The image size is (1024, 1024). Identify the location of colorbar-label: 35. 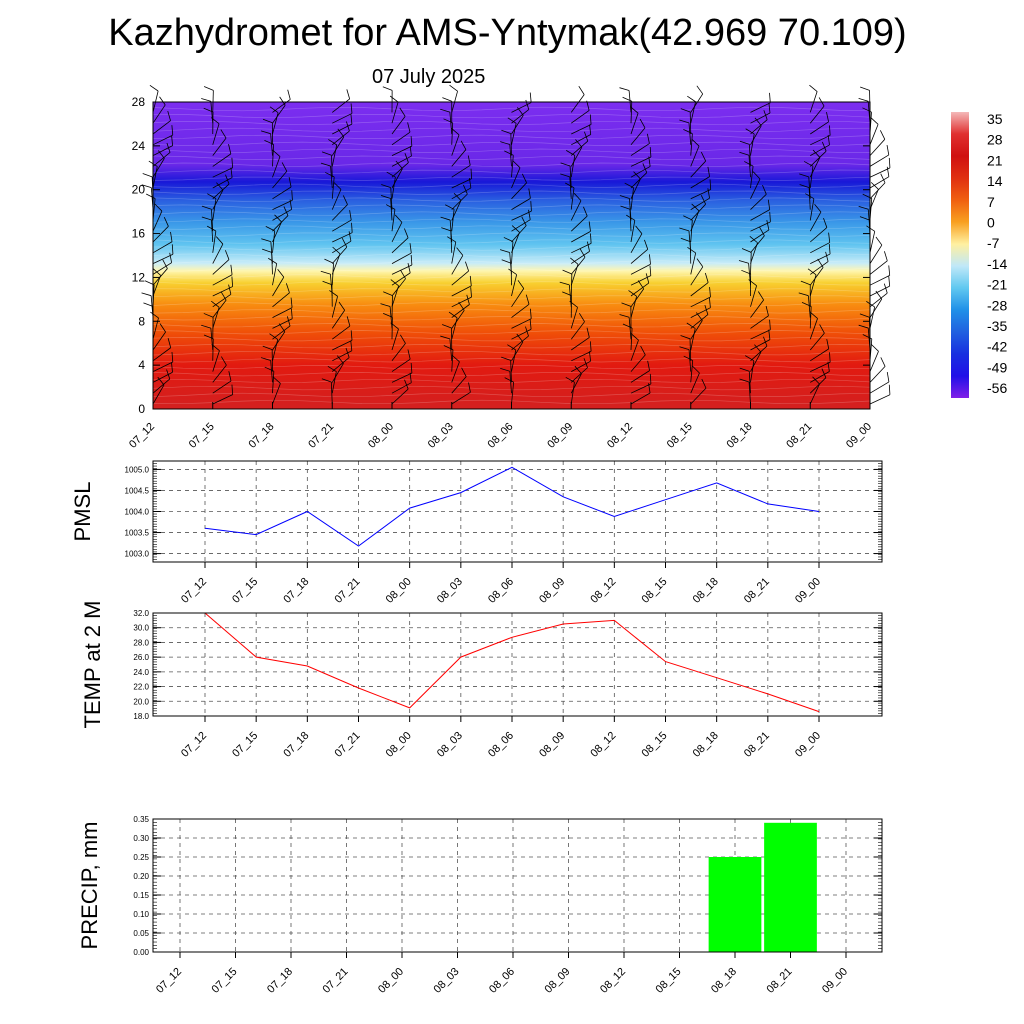
(995, 119).